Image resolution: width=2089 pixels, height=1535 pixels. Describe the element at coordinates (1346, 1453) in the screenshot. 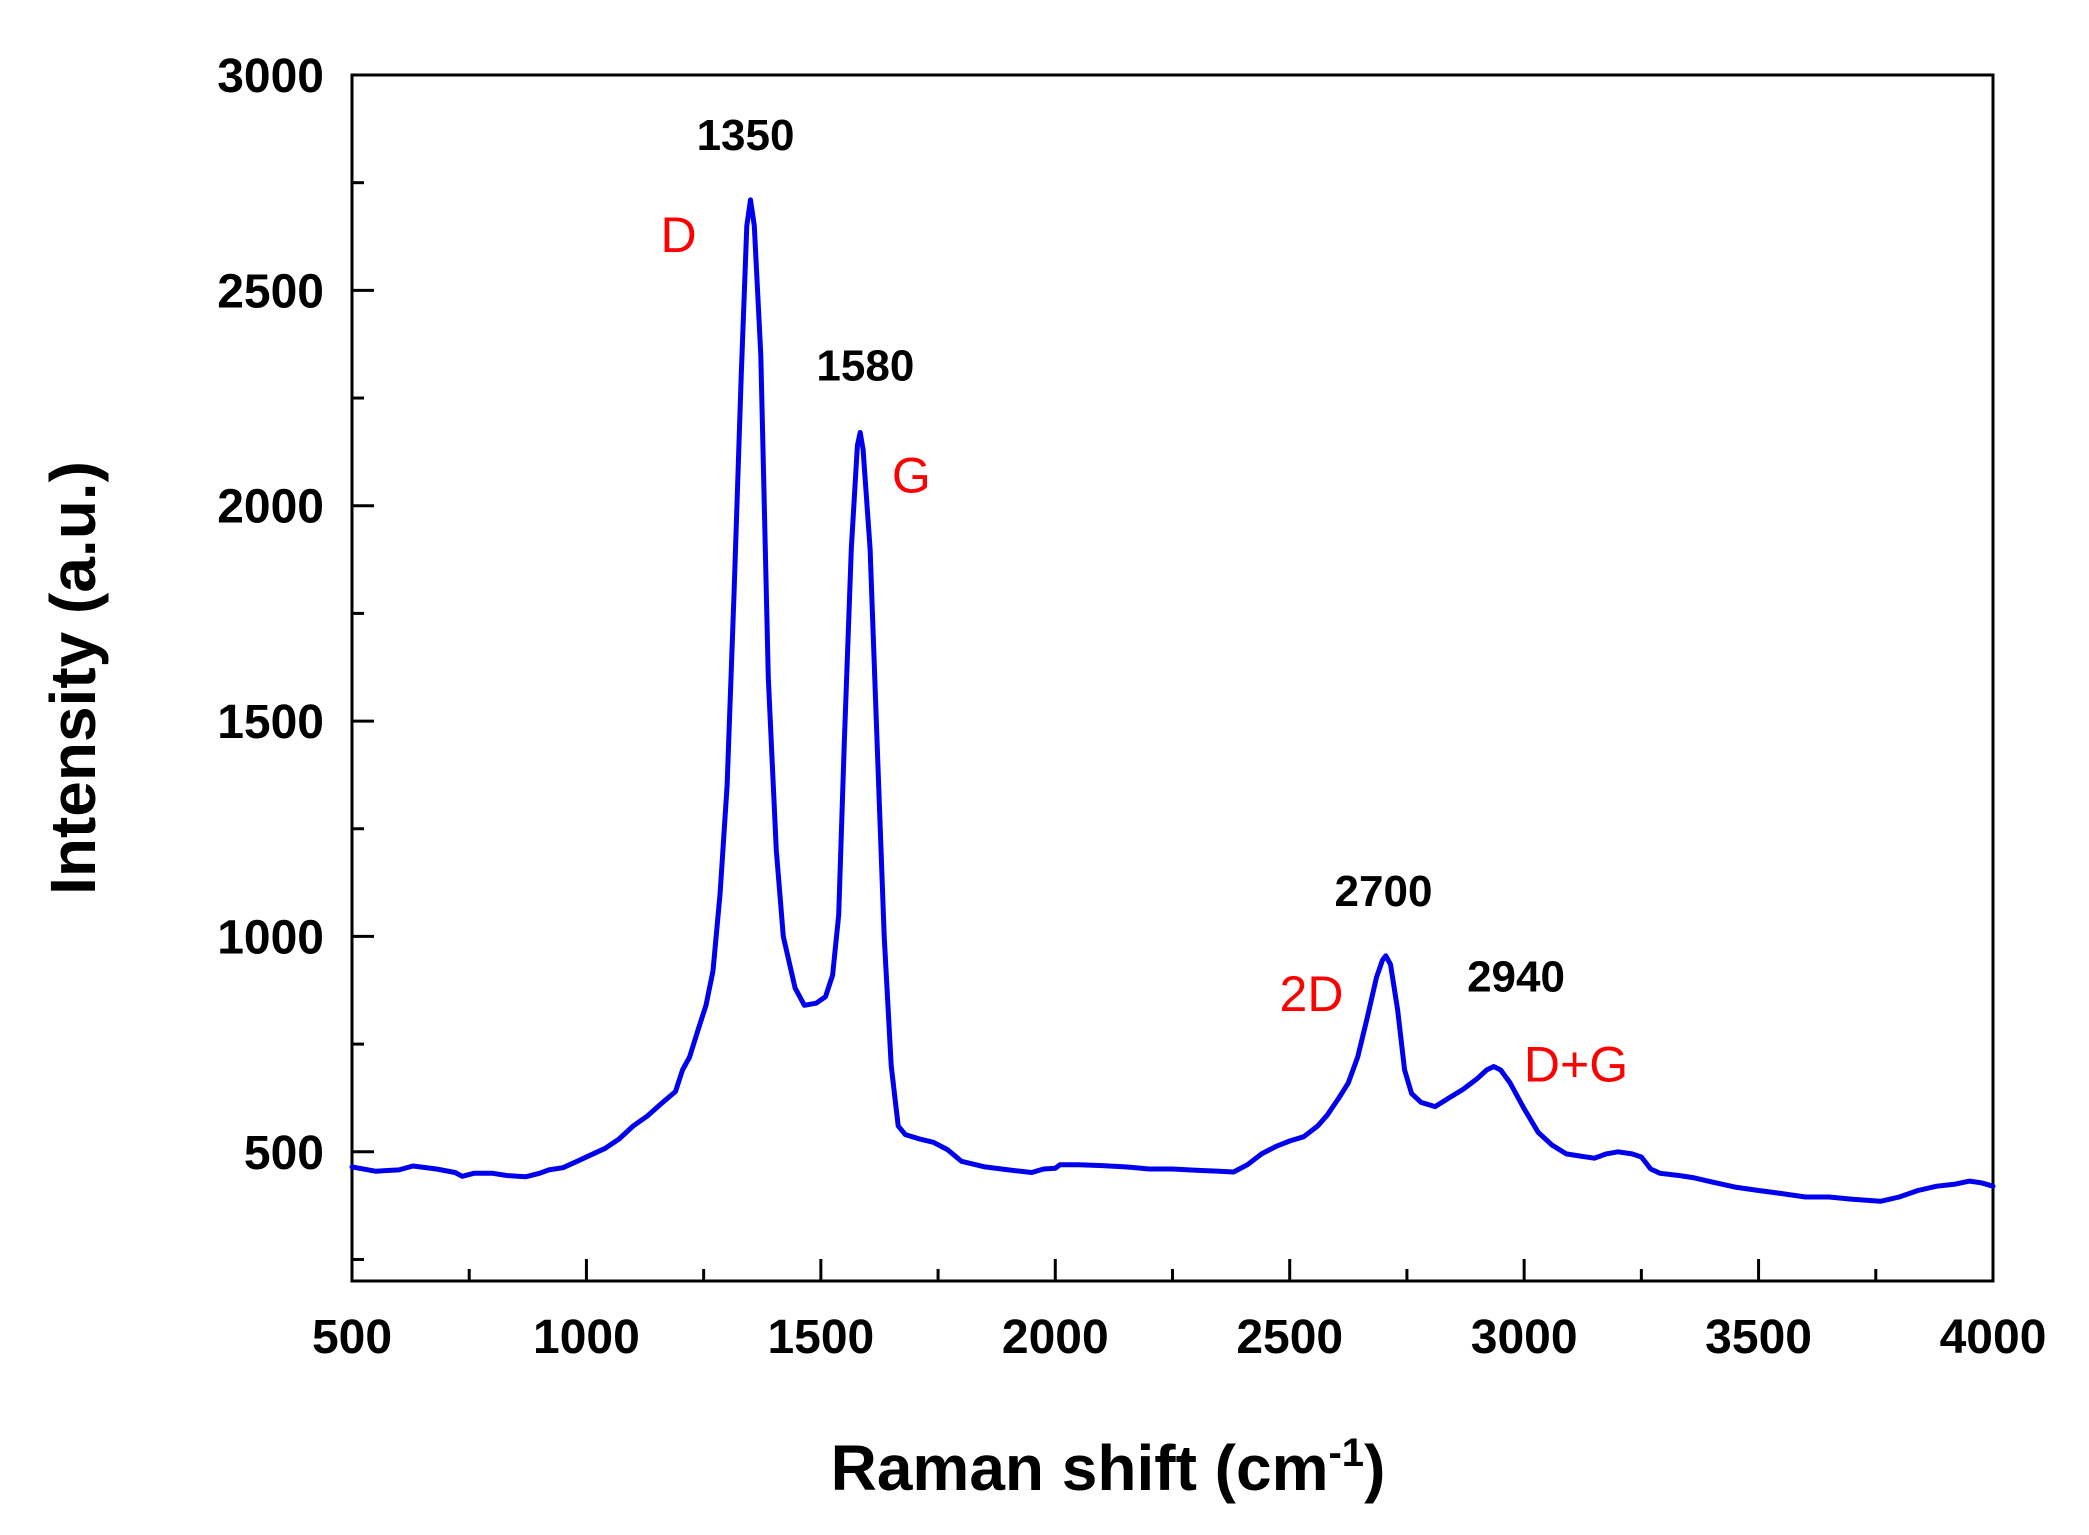

I see `x-axis-title-superscript: -1` at that location.